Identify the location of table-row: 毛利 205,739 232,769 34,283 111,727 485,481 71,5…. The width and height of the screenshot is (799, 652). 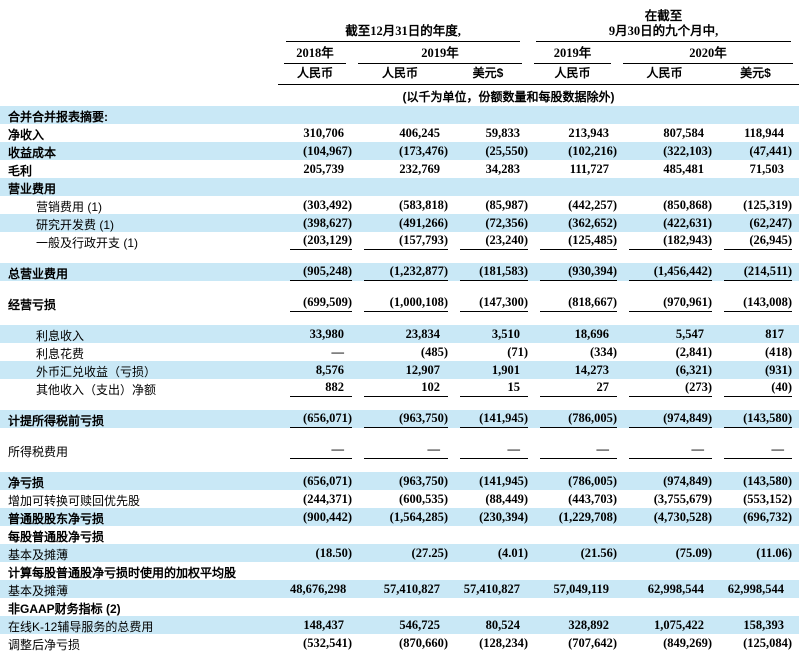
(399, 169).